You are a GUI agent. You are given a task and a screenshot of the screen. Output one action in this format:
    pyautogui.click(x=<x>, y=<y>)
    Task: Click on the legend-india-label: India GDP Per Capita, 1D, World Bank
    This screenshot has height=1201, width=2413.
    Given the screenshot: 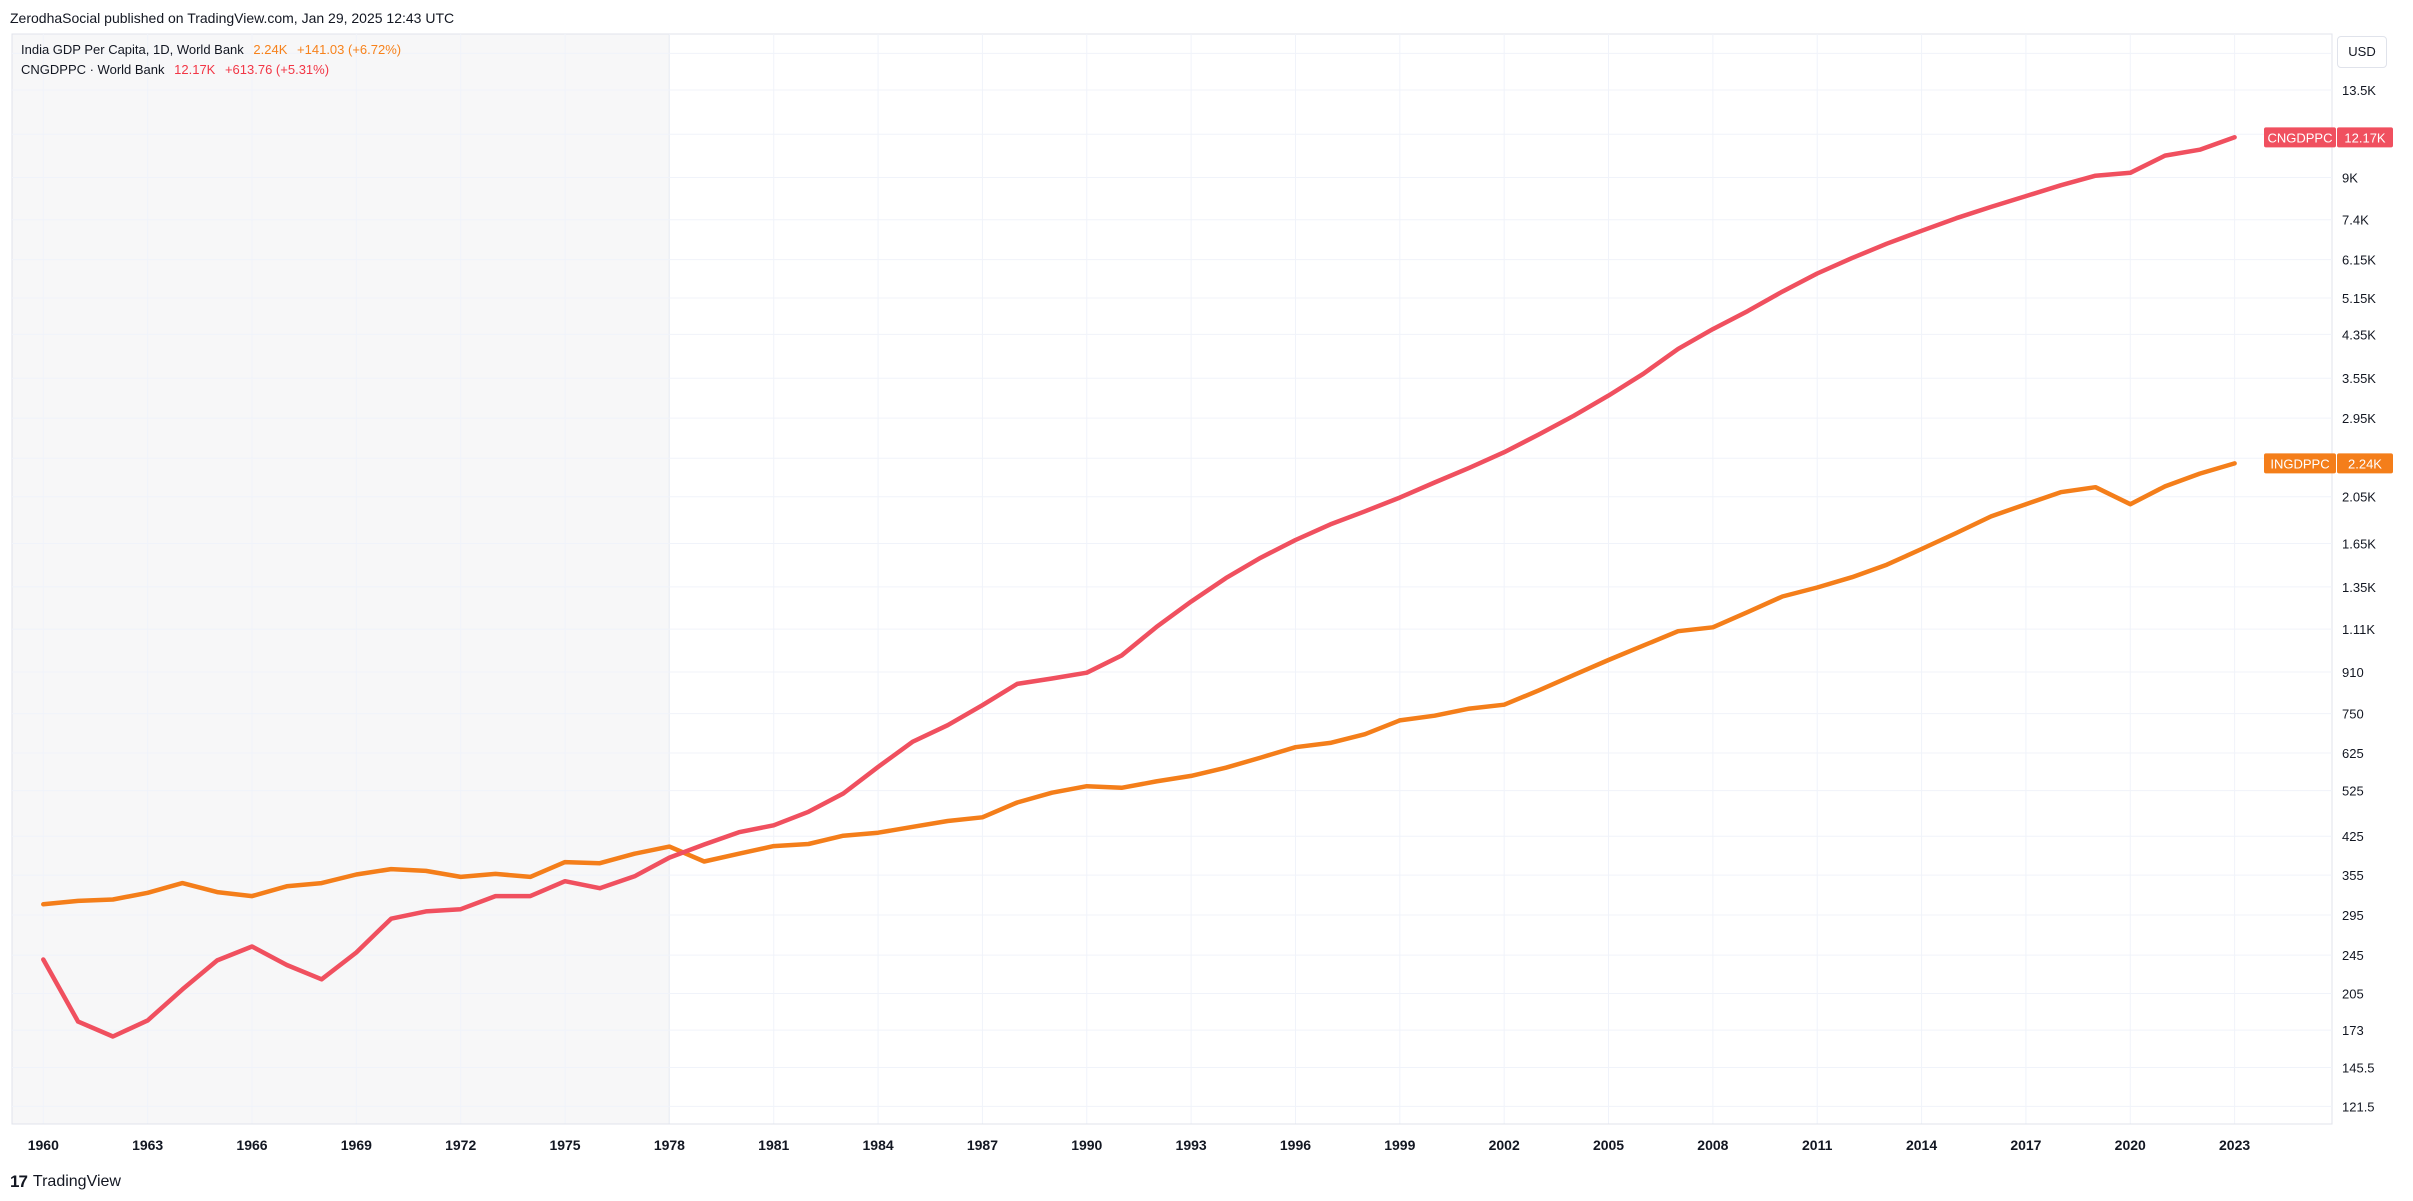 What is the action you would take?
    pyautogui.click(x=132, y=49)
    